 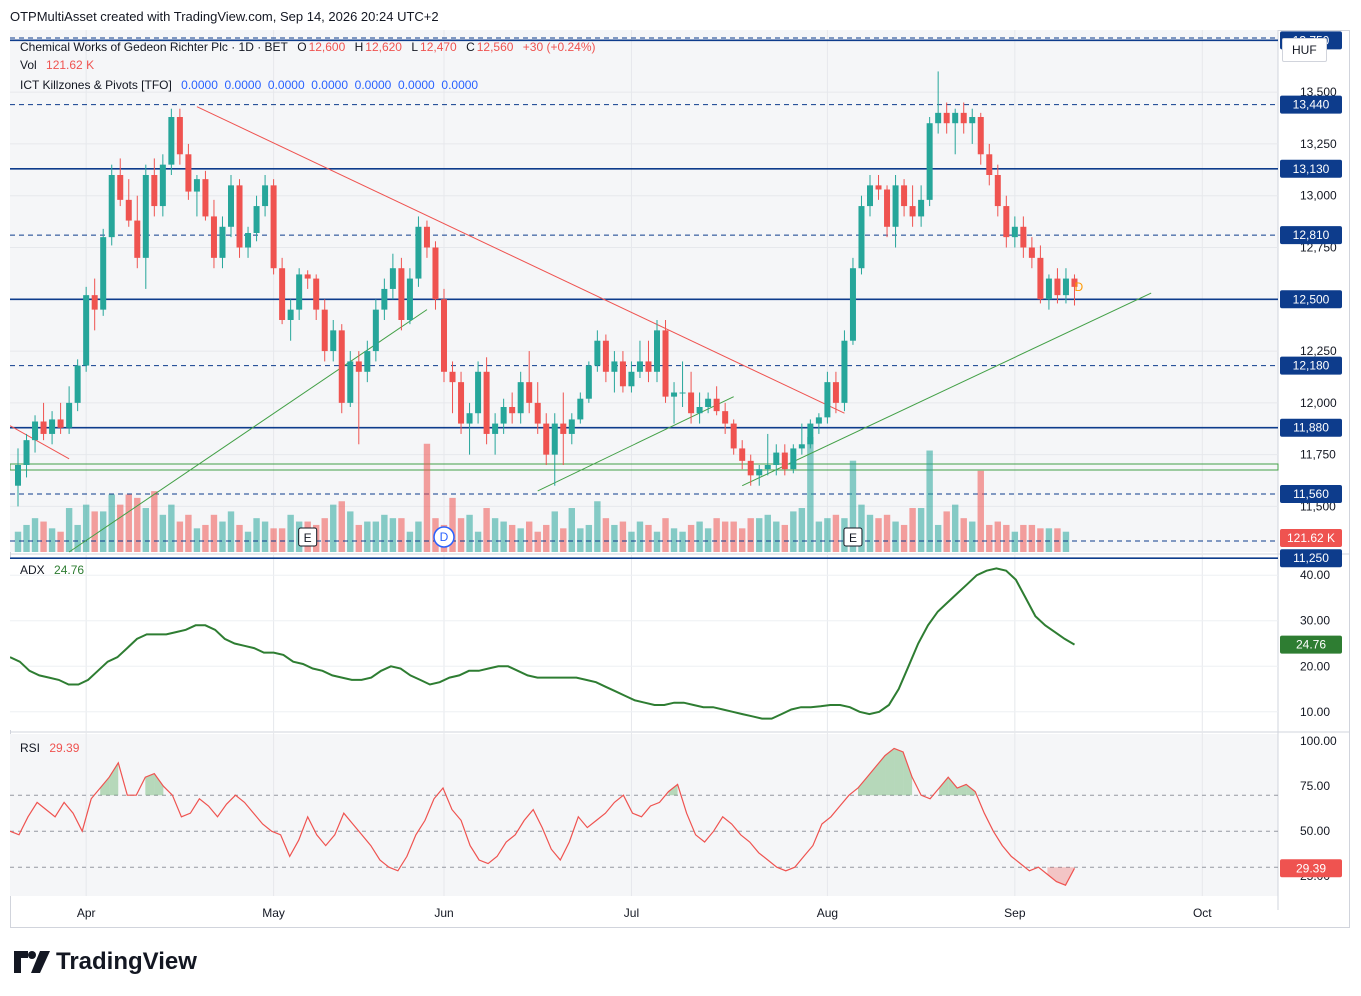 I want to click on volume-value: 121.62 K, so click(x=70, y=65).